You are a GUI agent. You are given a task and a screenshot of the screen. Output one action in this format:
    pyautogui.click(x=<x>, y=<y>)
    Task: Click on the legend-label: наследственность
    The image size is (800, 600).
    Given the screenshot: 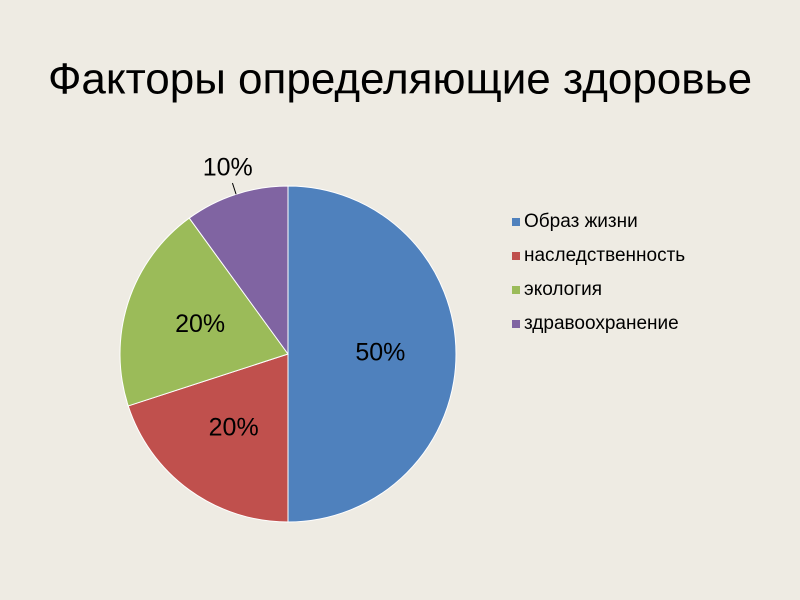 What is the action you would take?
    pyautogui.click(x=604, y=255)
    